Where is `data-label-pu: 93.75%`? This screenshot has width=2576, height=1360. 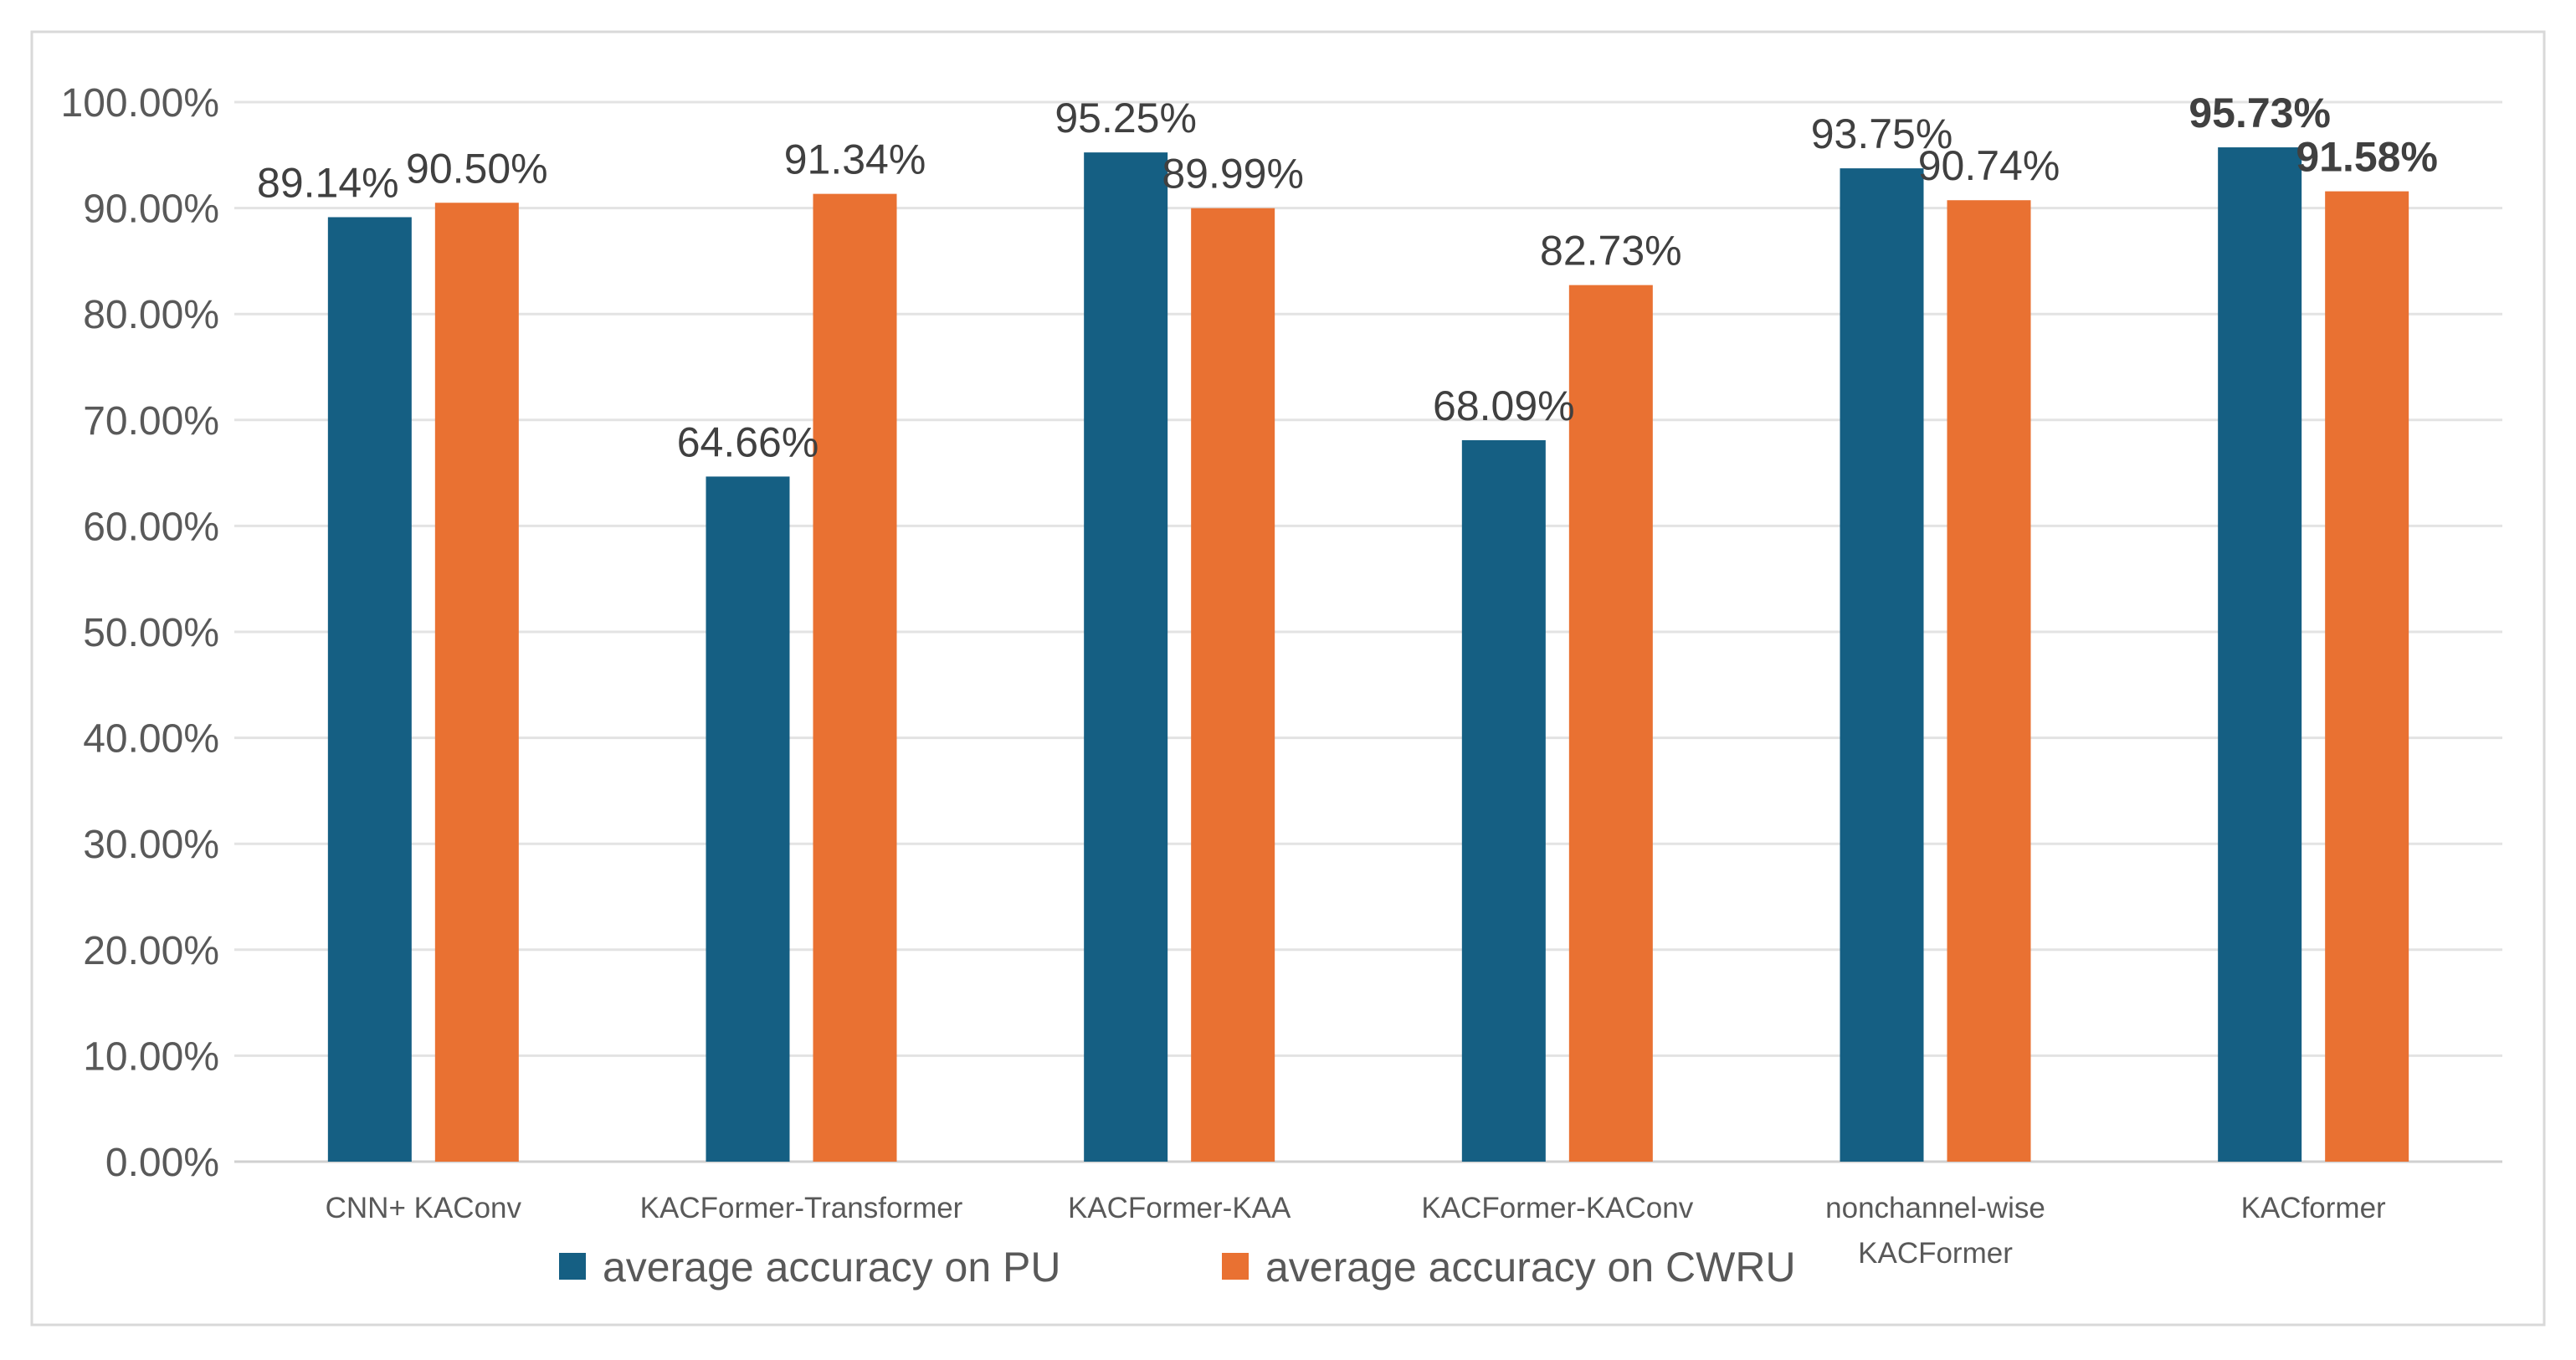 data-label-pu: 93.75% is located at coordinates (1882, 133).